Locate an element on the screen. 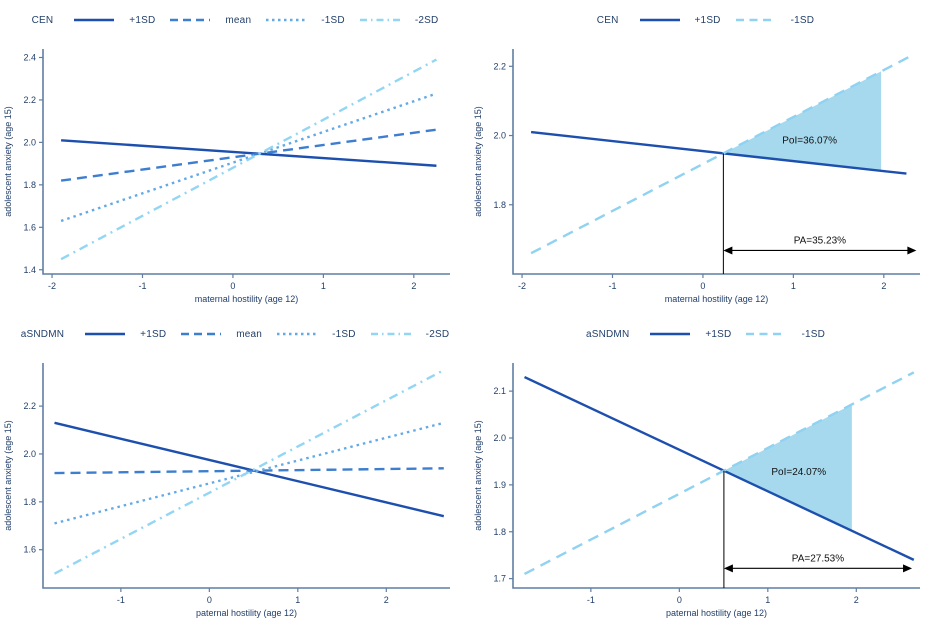  pa-label: PA=35.23% is located at coordinates (820, 240).